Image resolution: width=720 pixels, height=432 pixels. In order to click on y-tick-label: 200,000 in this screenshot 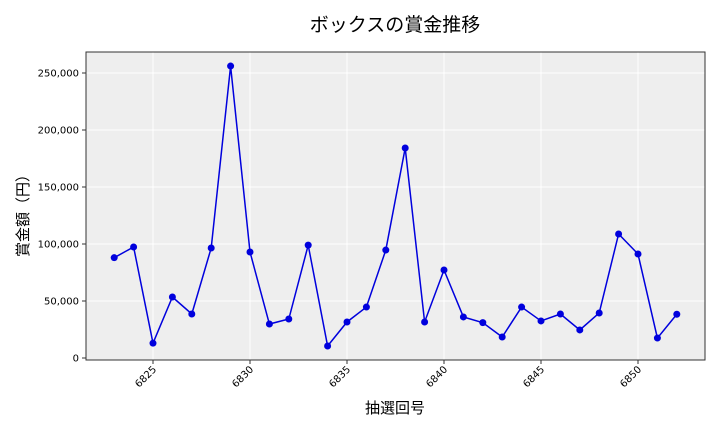, I will do `click(58, 131)`.